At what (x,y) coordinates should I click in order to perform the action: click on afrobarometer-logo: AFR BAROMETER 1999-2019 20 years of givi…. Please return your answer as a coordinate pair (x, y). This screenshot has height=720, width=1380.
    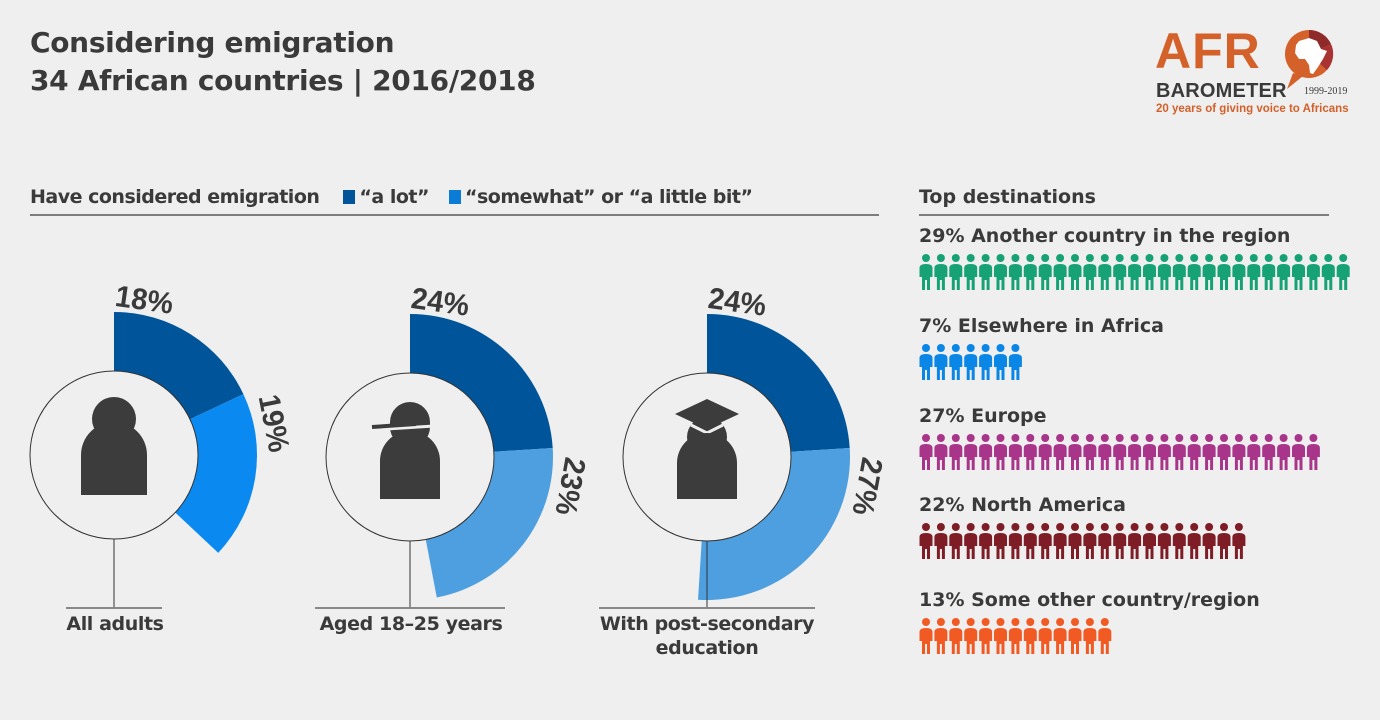
    Looking at the image, I should click on (1255, 73).